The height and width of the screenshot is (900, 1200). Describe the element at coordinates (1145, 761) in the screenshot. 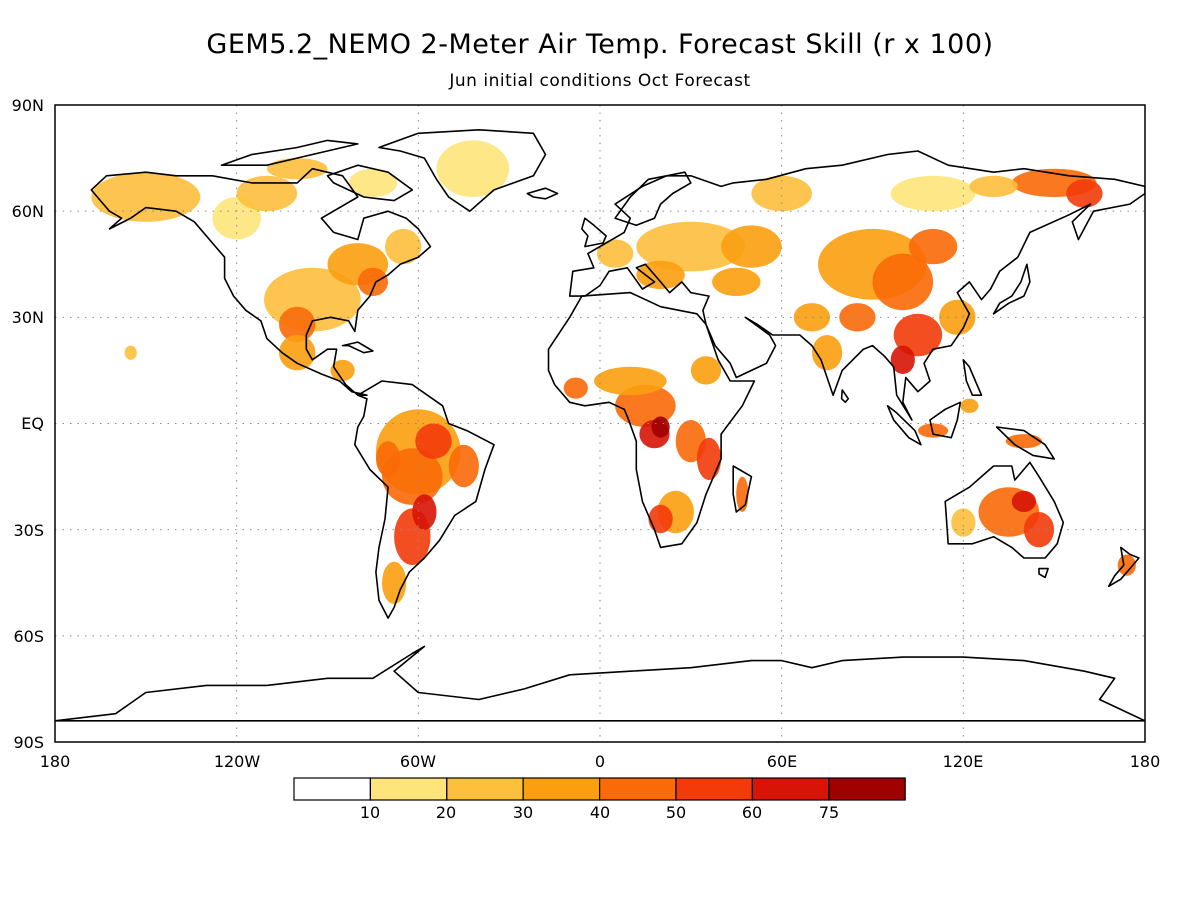

I see `lon-label-180e: 180` at that location.